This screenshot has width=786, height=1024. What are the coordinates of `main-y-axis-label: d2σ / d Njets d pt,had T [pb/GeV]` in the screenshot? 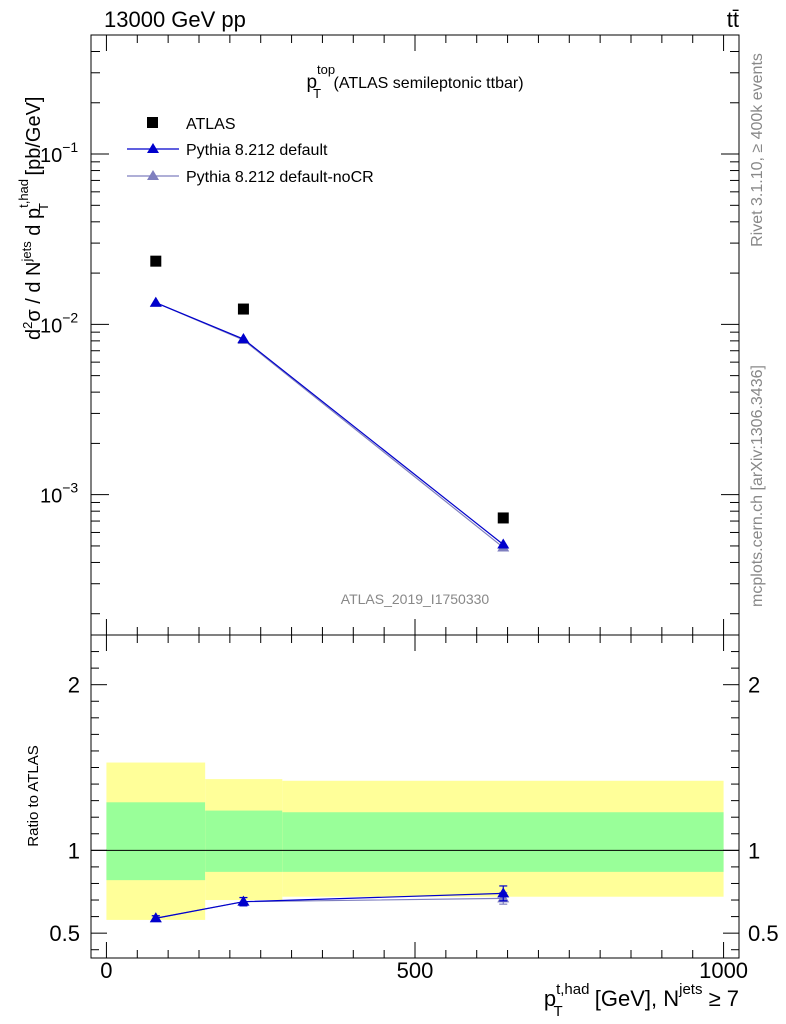 It's located at (33, 218).